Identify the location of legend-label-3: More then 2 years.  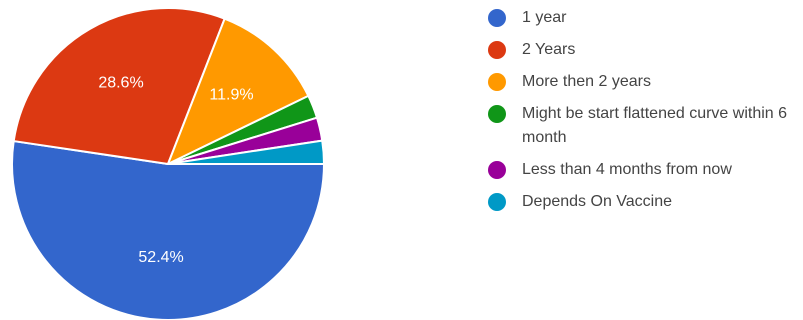
(586, 81).